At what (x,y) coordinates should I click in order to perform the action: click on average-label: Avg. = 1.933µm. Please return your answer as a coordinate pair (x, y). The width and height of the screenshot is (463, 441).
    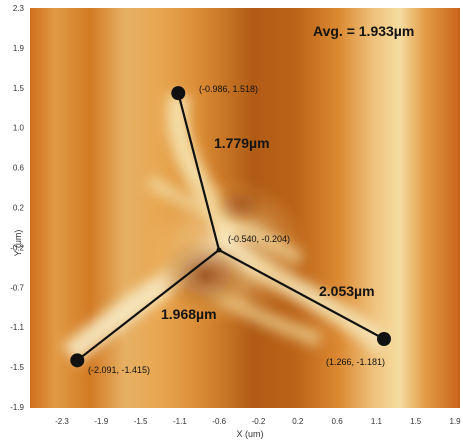
    Looking at the image, I should click on (363, 31).